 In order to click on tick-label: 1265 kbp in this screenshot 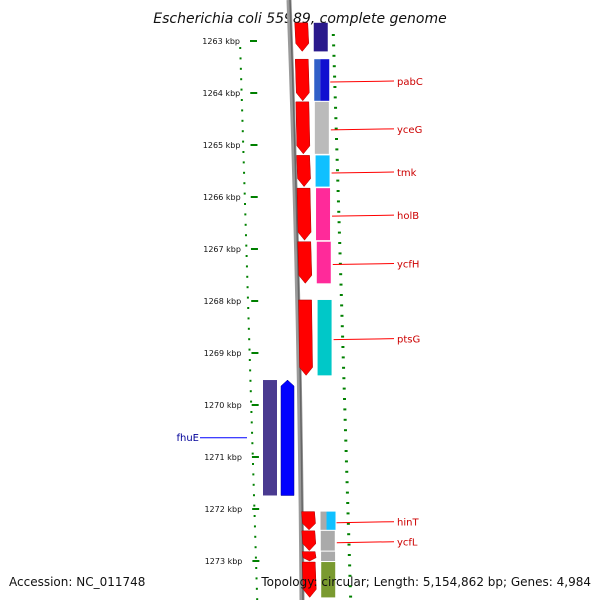, I will do `click(222, 145)`.